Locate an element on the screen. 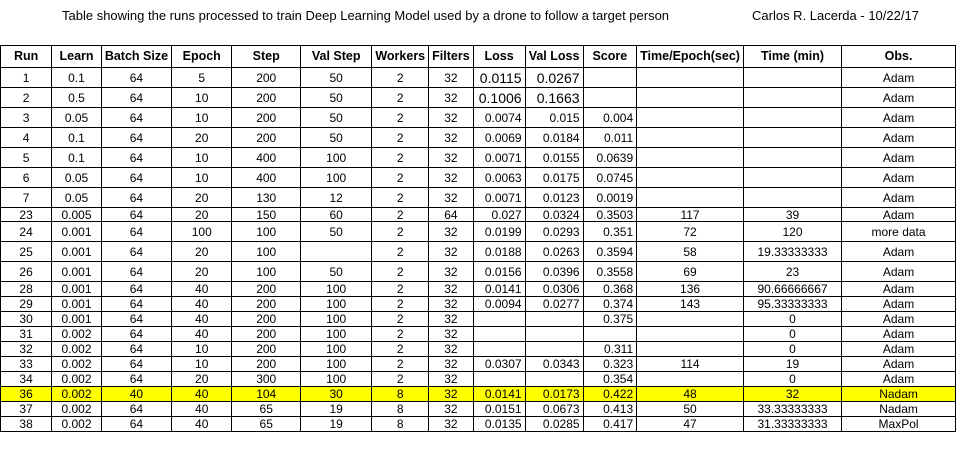  cell-step: 130 is located at coordinates (266, 197).